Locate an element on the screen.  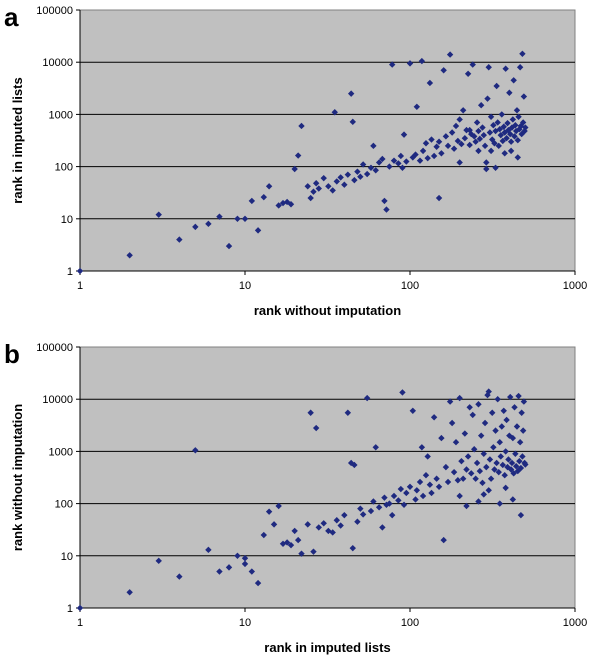
y-tick-label: 10000 is located at coordinates (57, 63).